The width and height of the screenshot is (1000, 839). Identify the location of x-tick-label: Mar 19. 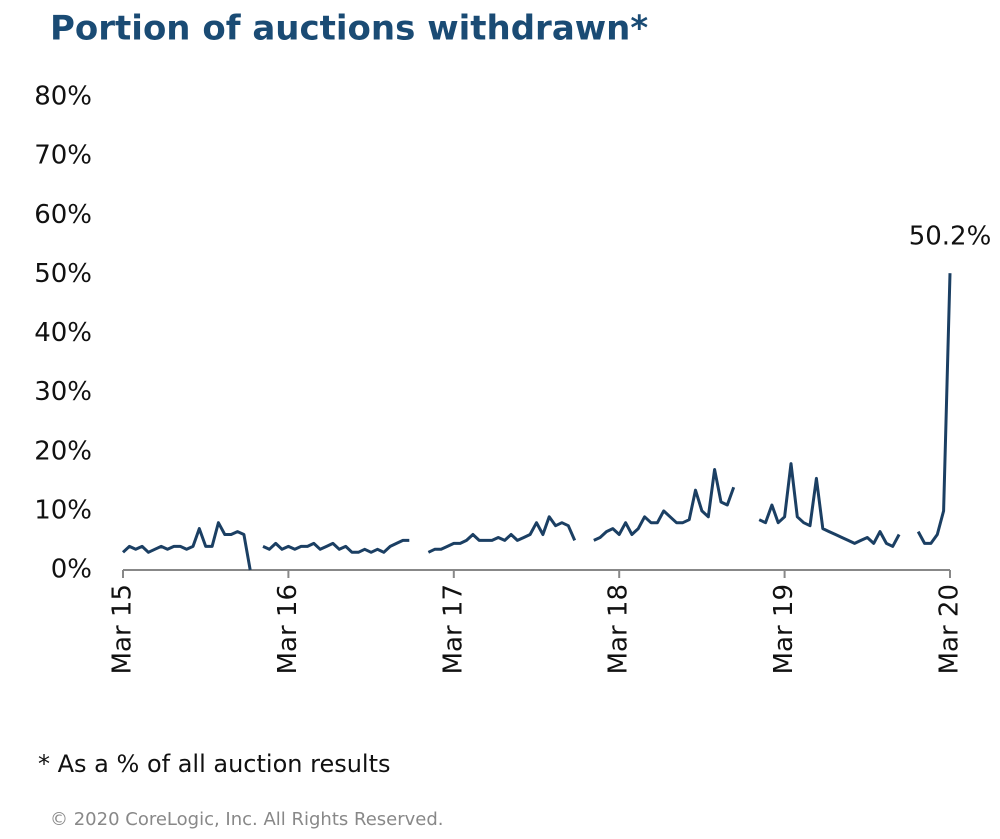
(784, 629).